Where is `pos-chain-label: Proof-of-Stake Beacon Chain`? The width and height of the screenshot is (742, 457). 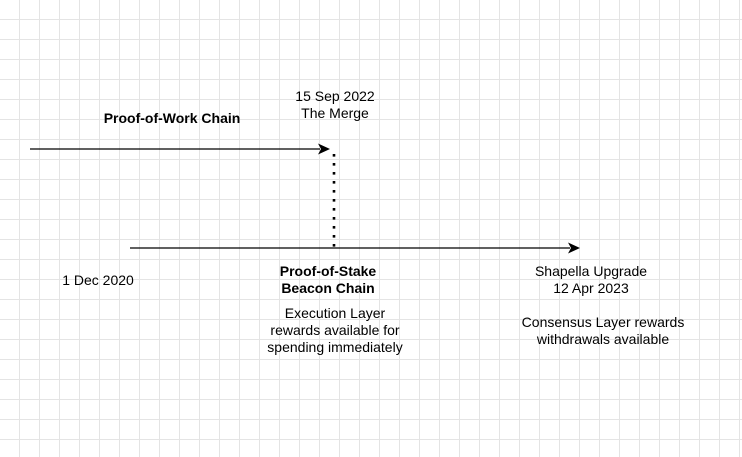 pos-chain-label: Proof-of-Stake Beacon Chain is located at coordinates (328, 279).